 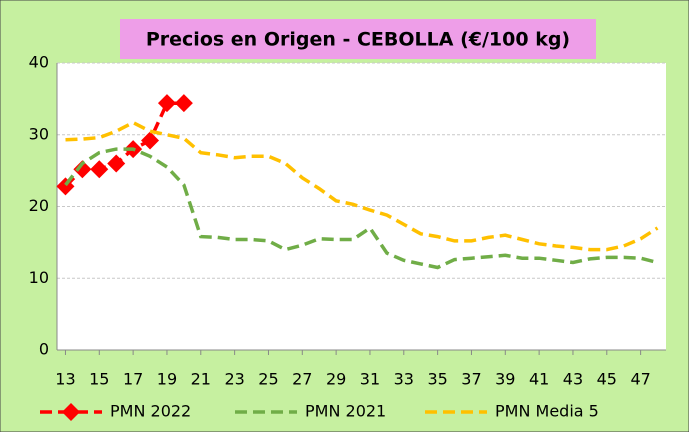 What do you see at coordinates (39, 62) in the screenshot?
I see `y-tick-label: 40` at bounding box center [39, 62].